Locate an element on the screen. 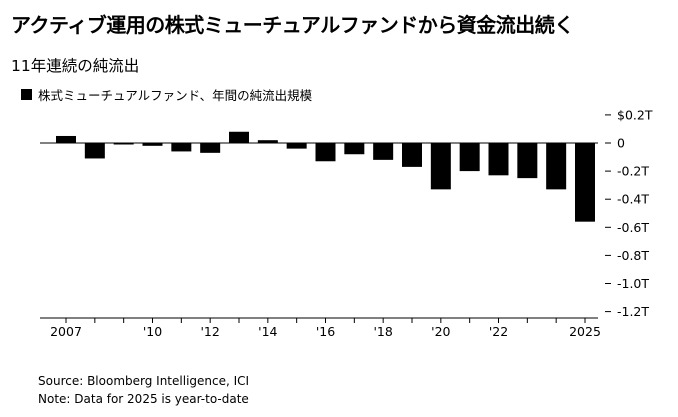 The height and width of the screenshot is (417, 678). bar-2017 is located at coordinates (354, 149).